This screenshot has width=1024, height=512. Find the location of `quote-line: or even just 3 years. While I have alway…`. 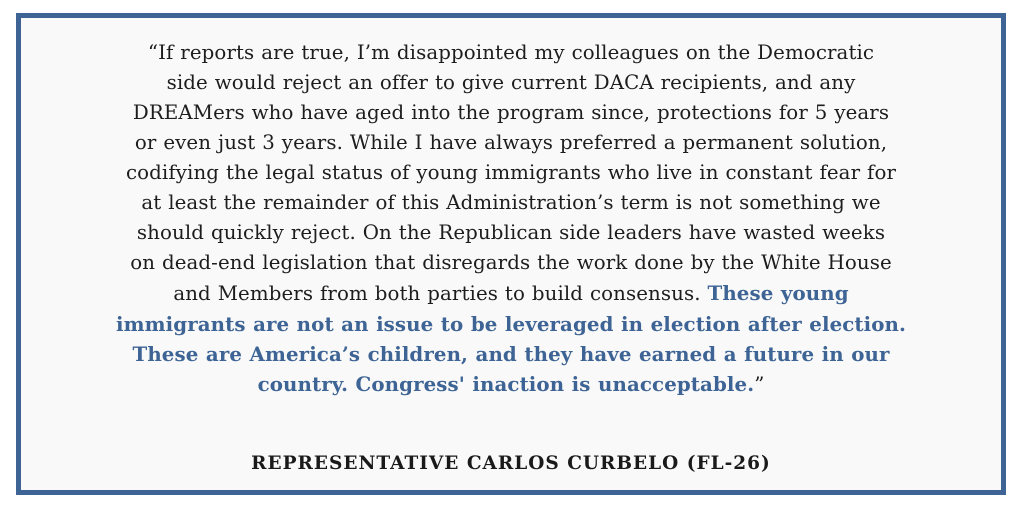

quote-line: or even just 3 years. While I have alway… is located at coordinates (511, 142).